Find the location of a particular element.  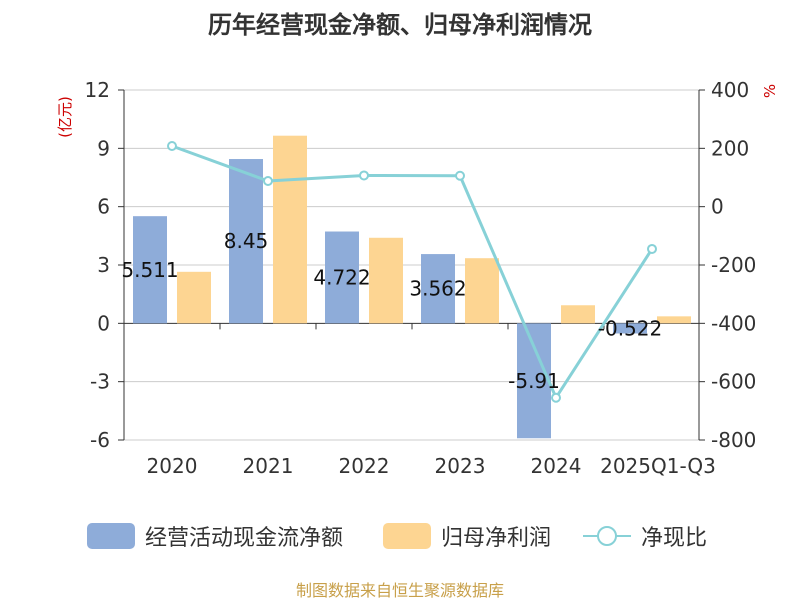

data-label-2021: 8.45 is located at coordinates (246, 241).